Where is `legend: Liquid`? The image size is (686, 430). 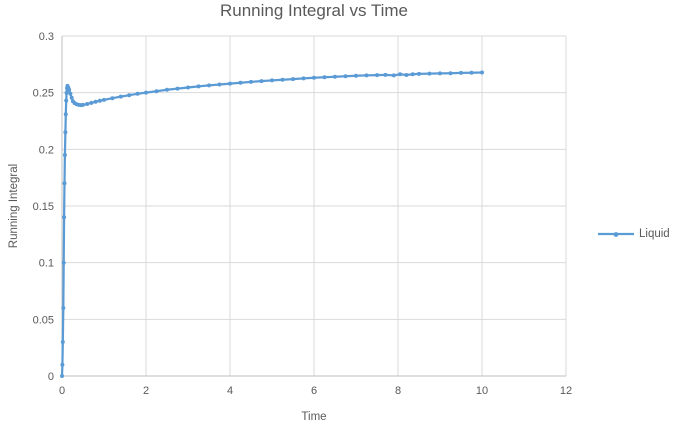 legend: Liquid is located at coordinates (634, 234).